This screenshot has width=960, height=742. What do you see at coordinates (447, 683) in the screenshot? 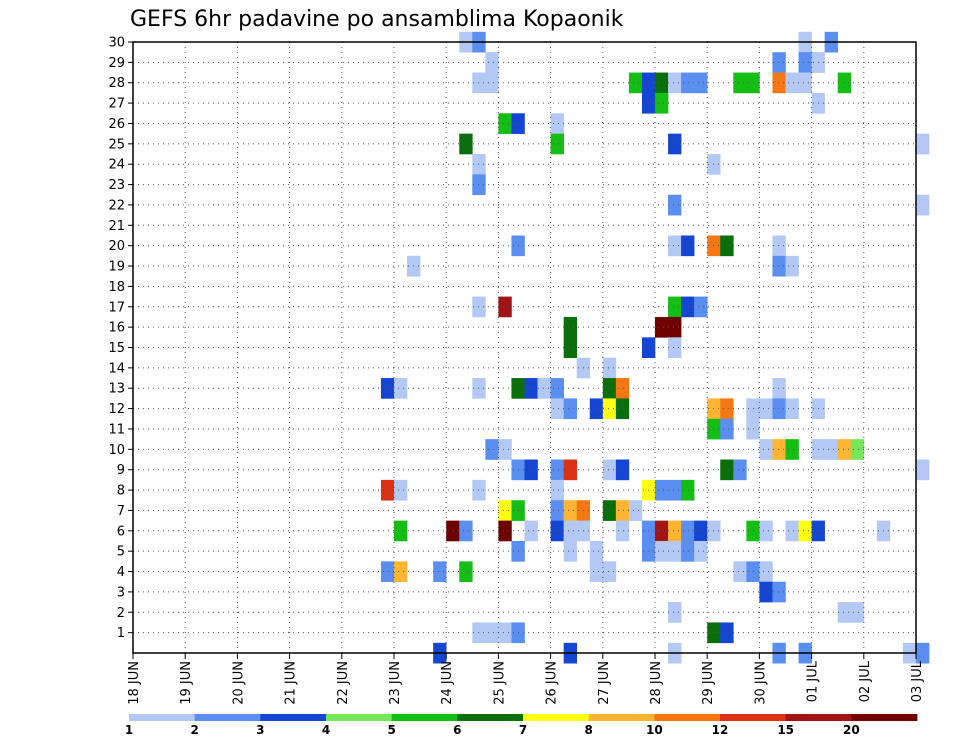
I see `x-tick-label: 24 JUN` at bounding box center [447, 683].